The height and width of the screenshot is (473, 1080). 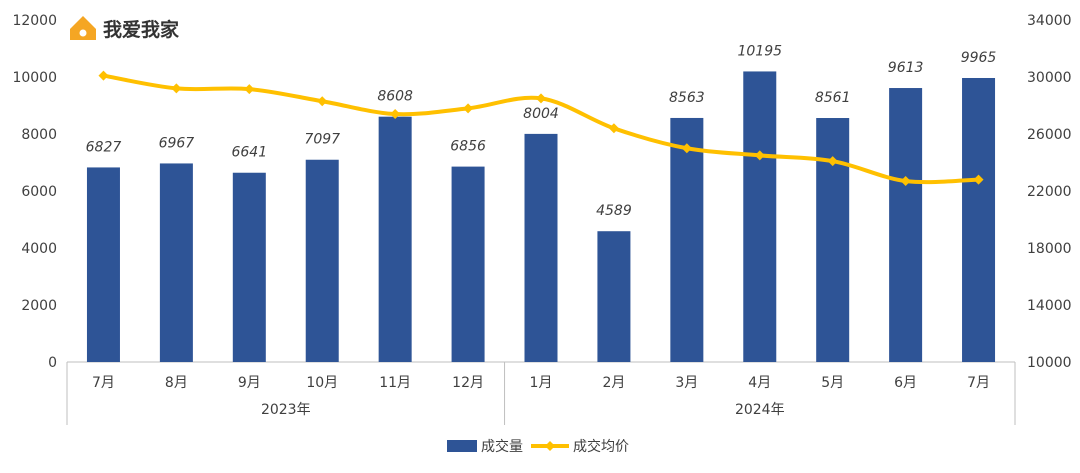 I want to click on brand-logo: 我爱我家, so click(x=125, y=28).